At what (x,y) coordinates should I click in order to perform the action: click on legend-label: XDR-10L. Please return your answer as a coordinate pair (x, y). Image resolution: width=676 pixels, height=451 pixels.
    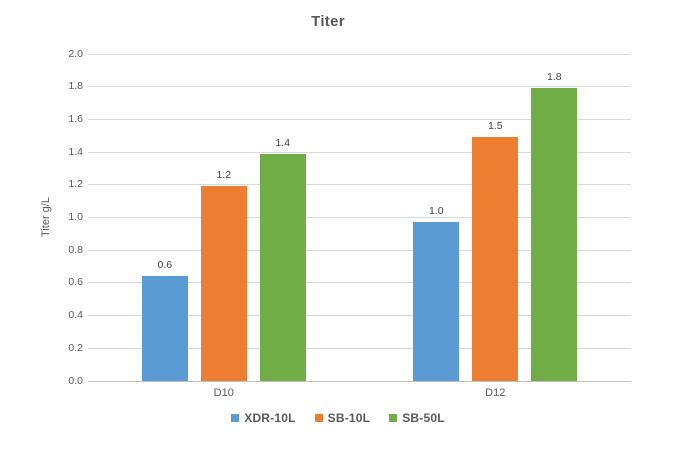
    Looking at the image, I should click on (270, 418).